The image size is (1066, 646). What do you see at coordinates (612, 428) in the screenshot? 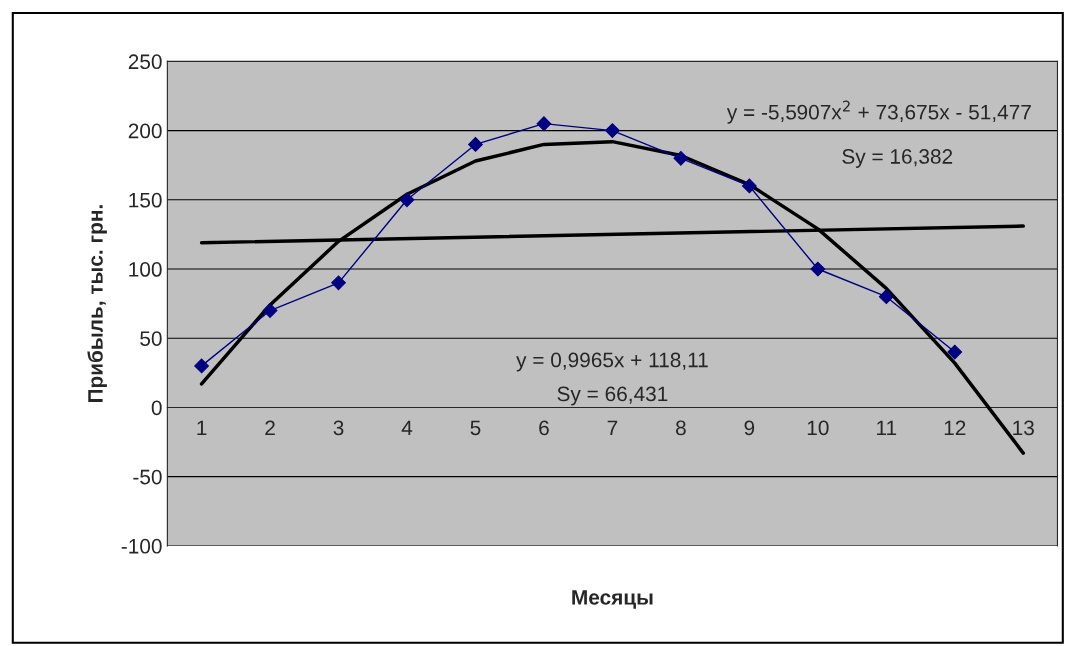
I see `x-tick-label: 7` at bounding box center [612, 428].